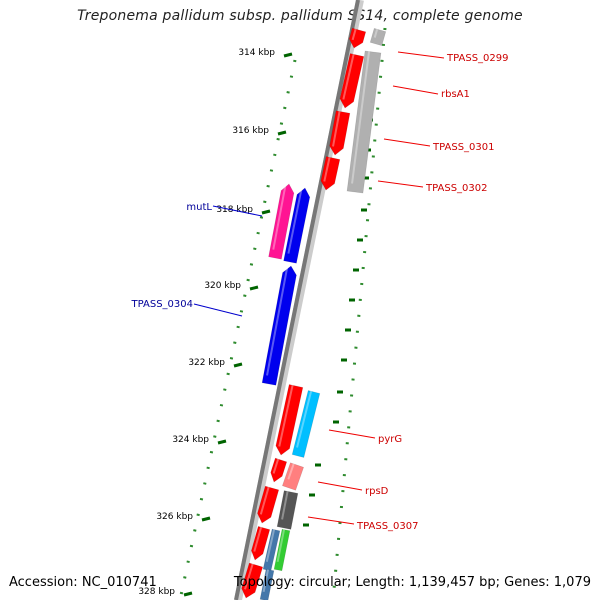 The width and height of the screenshot is (600, 600). Describe the element at coordinates (477, 58) in the screenshot. I see `gene-label: TPASS_0299` at that location.